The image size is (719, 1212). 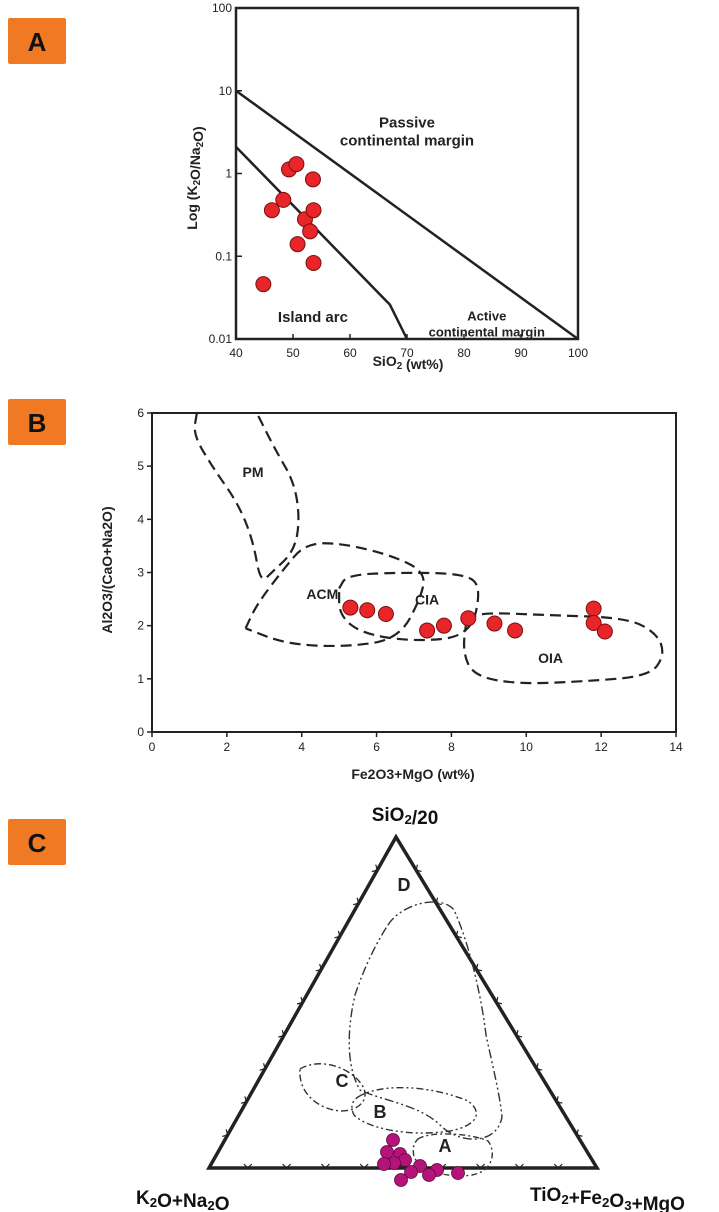 I want to click on field-label: CIA, so click(x=427, y=599).